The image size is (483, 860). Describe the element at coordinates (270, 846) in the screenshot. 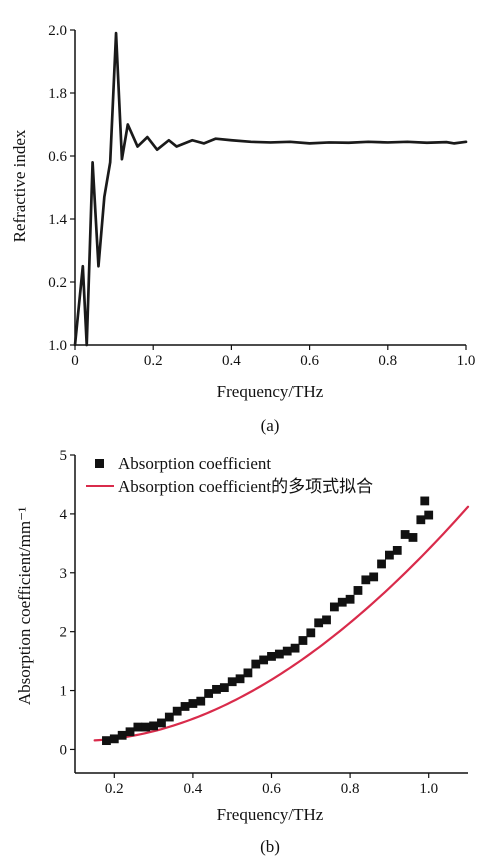

I see `panel-b-label: (b)` at that location.